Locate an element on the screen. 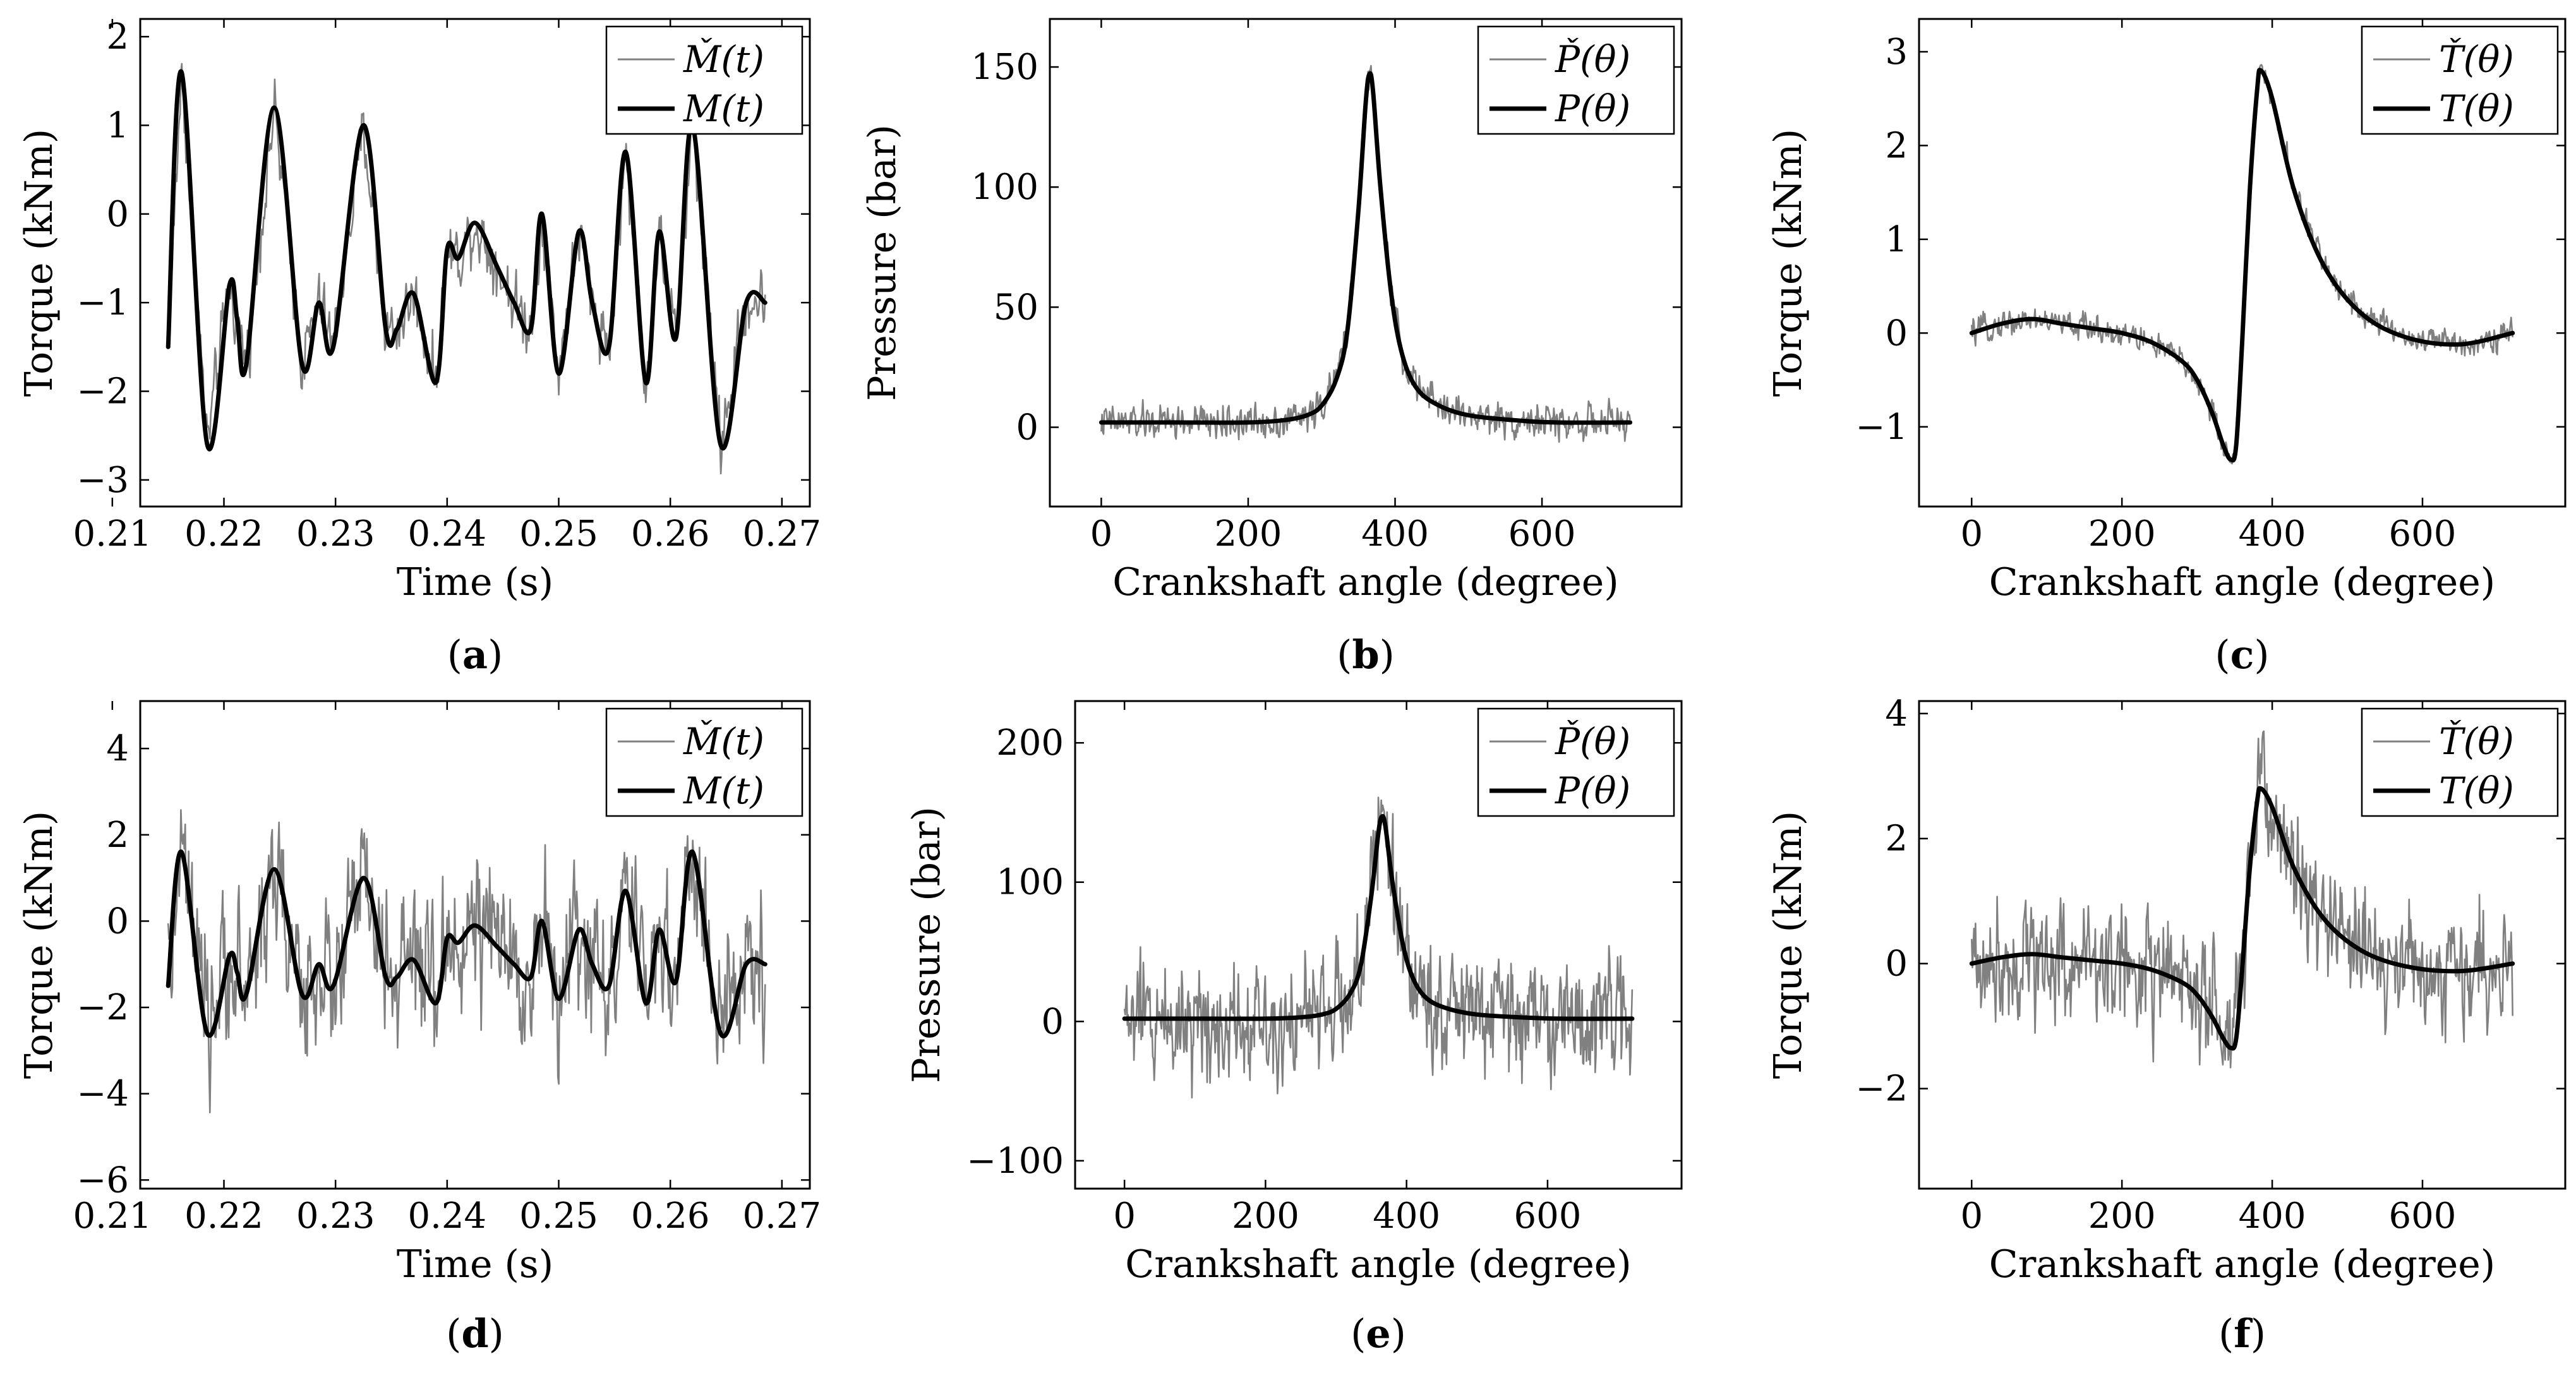  y-tick-label: −4 is located at coordinates (102, 1094).